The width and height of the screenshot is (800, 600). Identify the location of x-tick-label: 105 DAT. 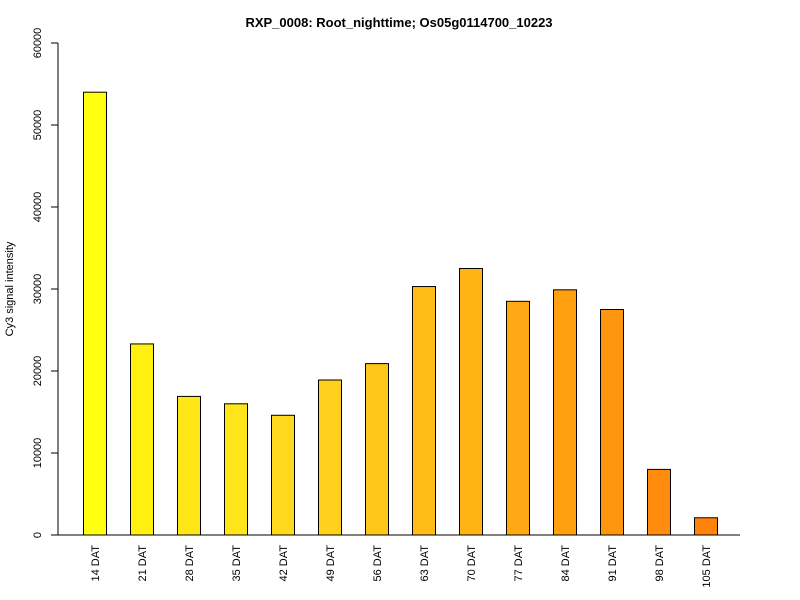
(707, 566).